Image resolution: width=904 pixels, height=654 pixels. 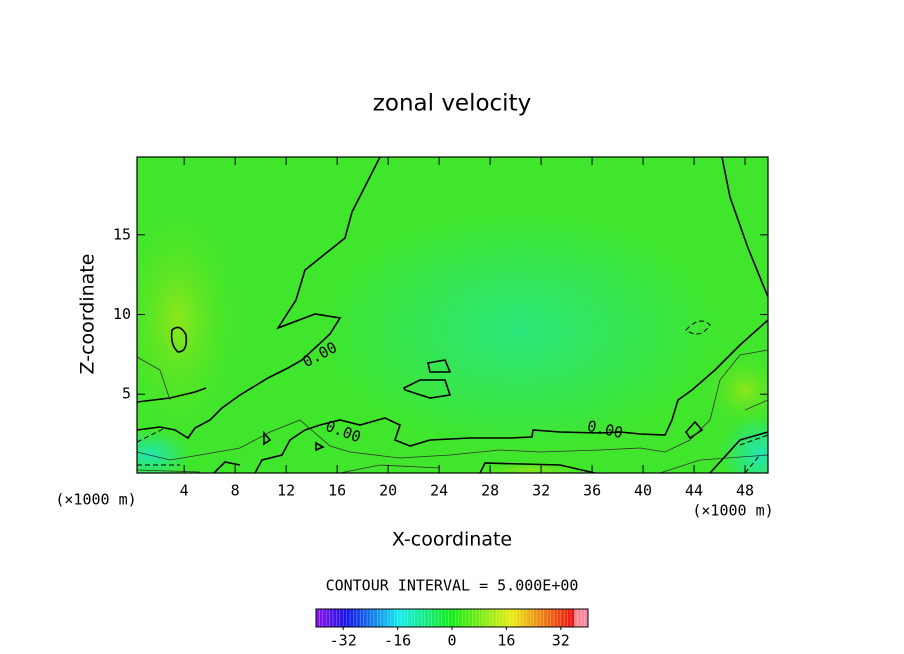 What do you see at coordinates (439, 491) in the screenshot?
I see `x-tick-label: 24` at bounding box center [439, 491].